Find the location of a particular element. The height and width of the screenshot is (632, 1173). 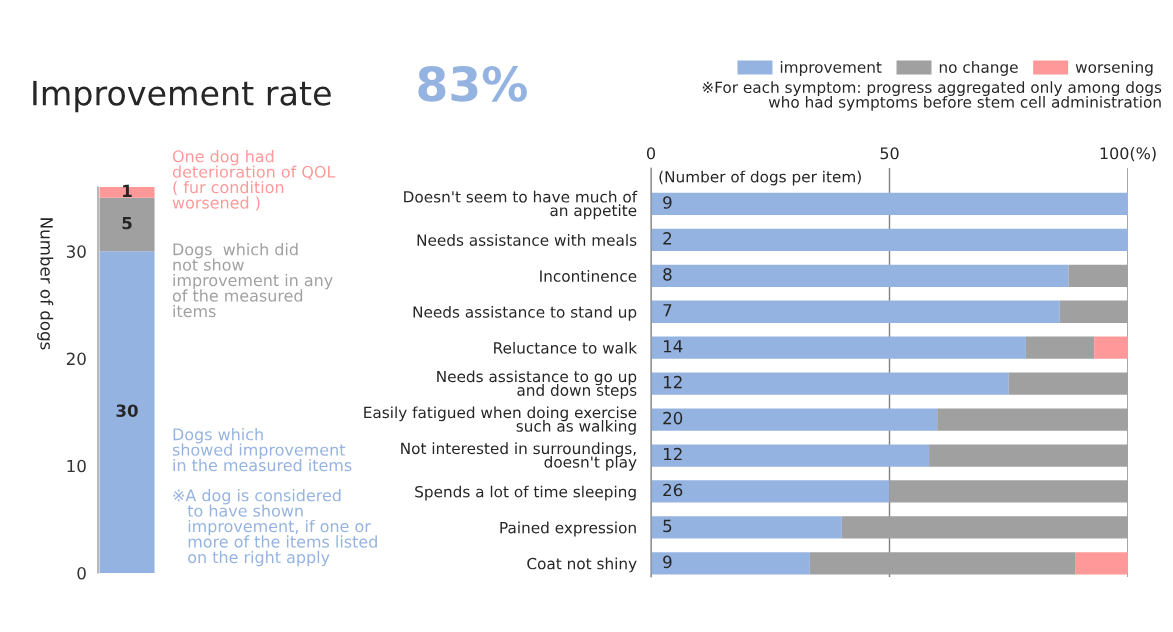

legend-label: no change is located at coordinates (978, 68).